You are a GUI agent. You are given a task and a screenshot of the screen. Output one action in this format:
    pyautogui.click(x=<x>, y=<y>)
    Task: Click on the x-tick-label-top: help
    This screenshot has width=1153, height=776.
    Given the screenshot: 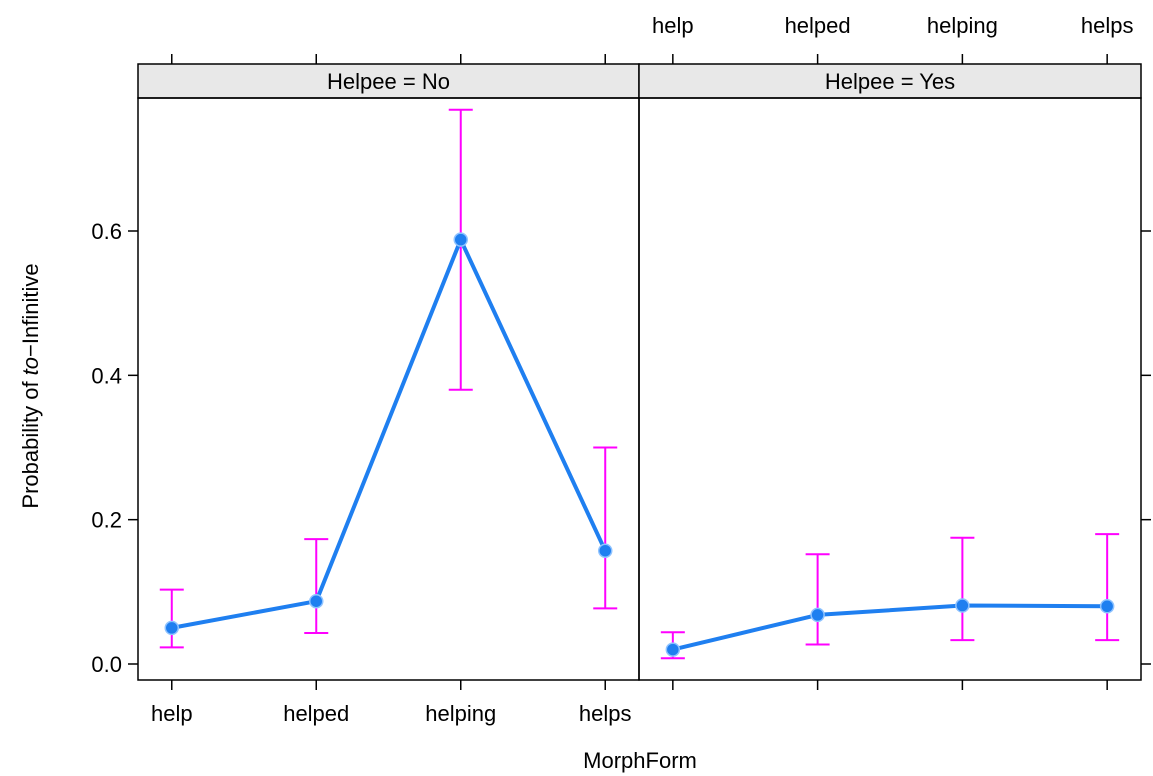 What is the action you would take?
    pyautogui.click(x=673, y=25)
    